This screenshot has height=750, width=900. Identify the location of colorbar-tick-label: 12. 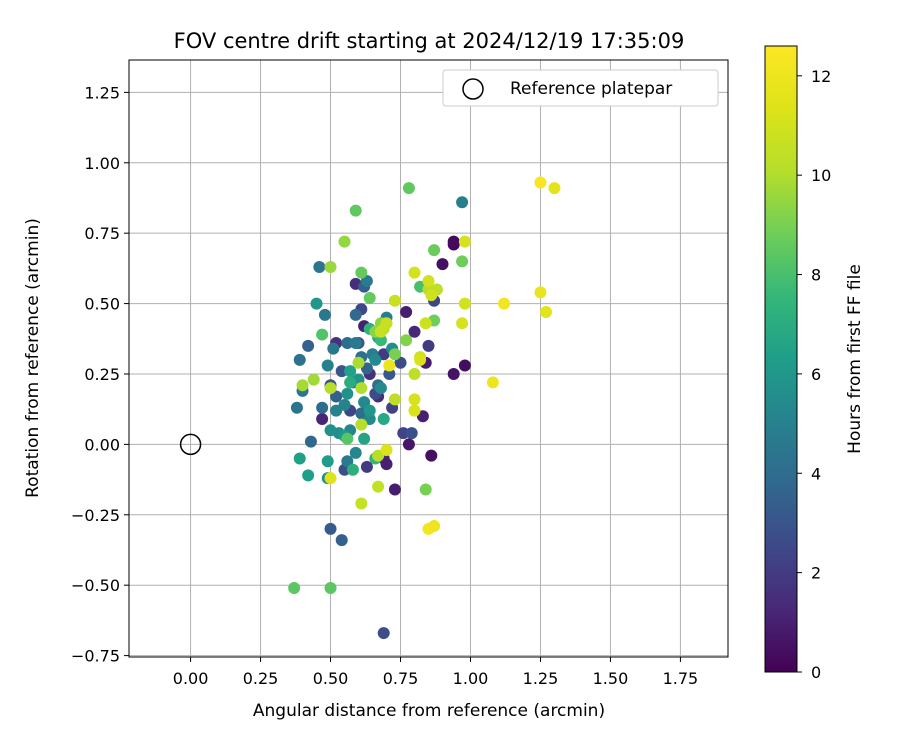
(821, 76).